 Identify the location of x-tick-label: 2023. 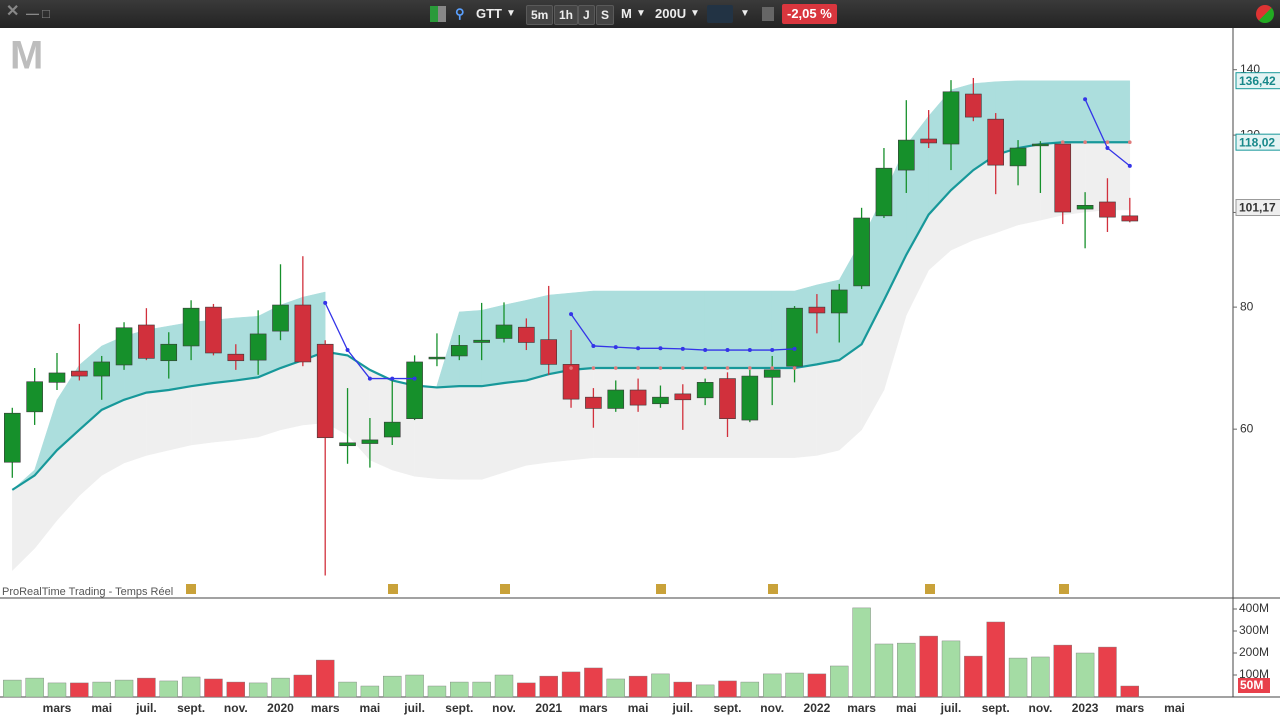
(1085, 708).